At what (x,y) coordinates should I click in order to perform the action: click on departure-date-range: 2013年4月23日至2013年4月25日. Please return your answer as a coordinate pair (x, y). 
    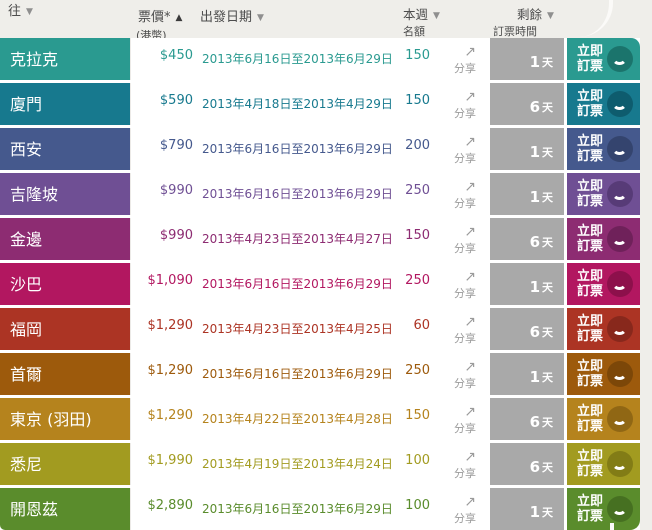
    Looking at the image, I should click on (297, 328).